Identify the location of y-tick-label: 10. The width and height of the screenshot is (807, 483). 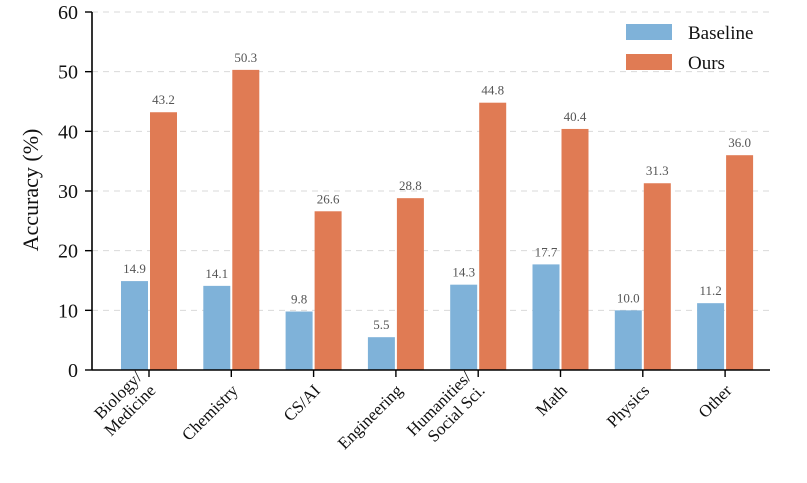
(68, 311).